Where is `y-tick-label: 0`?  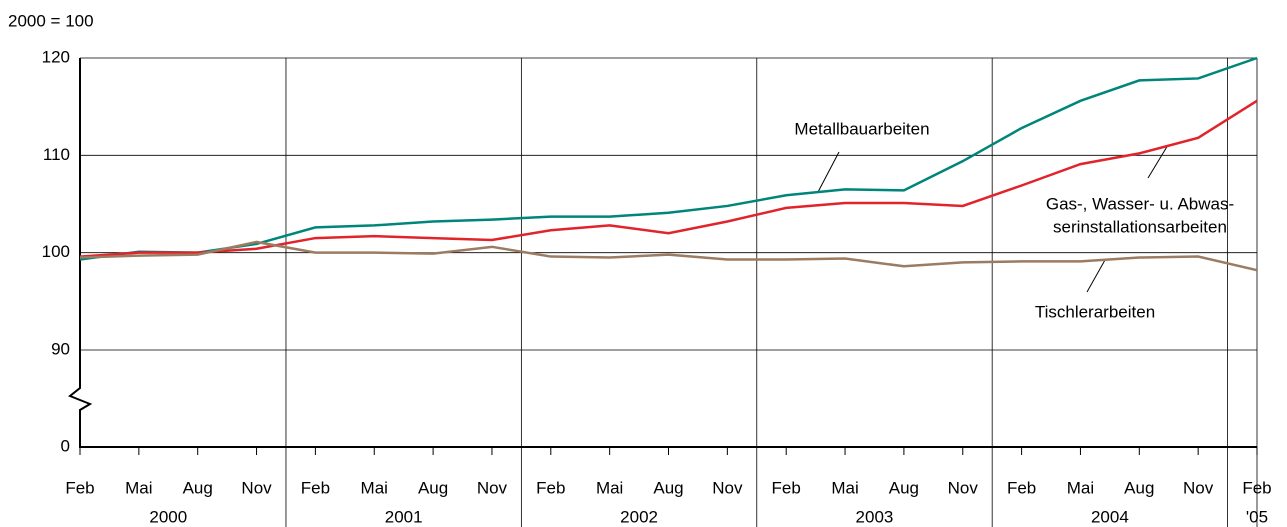 y-tick-label: 0 is located at coordinates (65, 445).